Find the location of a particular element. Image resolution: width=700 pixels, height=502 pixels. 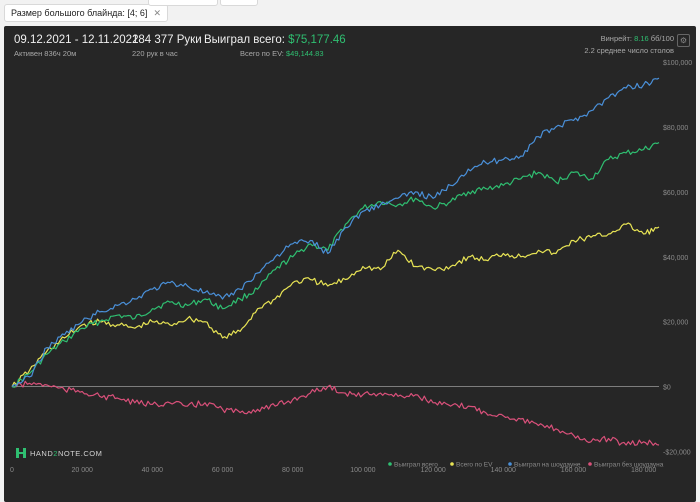

brand-logo: HAND2NOTE.COM is located at coordinates (59, 453).